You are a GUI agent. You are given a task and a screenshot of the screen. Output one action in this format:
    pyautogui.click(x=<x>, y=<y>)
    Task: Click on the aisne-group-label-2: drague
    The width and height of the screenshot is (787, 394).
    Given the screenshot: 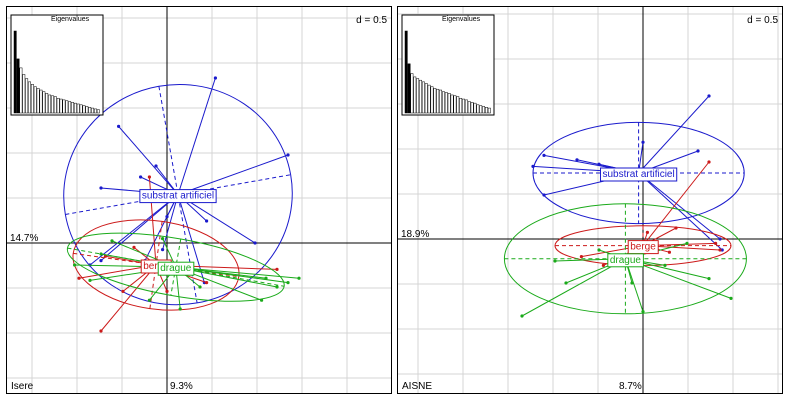 What is the action you would take?
    pyautogui.click(x=626, y=260)
    